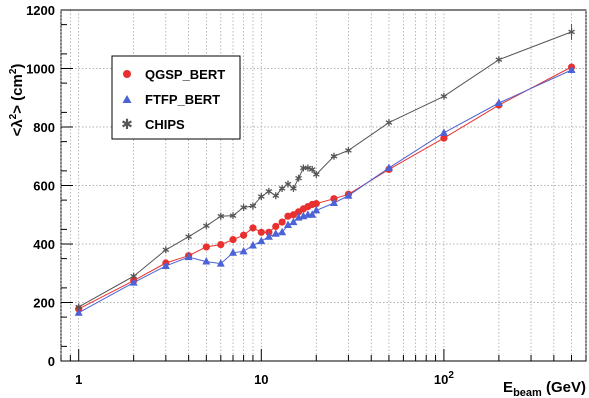  I want to click on legend-label-ftfp: FTFP_BERT, so click(182, 99).